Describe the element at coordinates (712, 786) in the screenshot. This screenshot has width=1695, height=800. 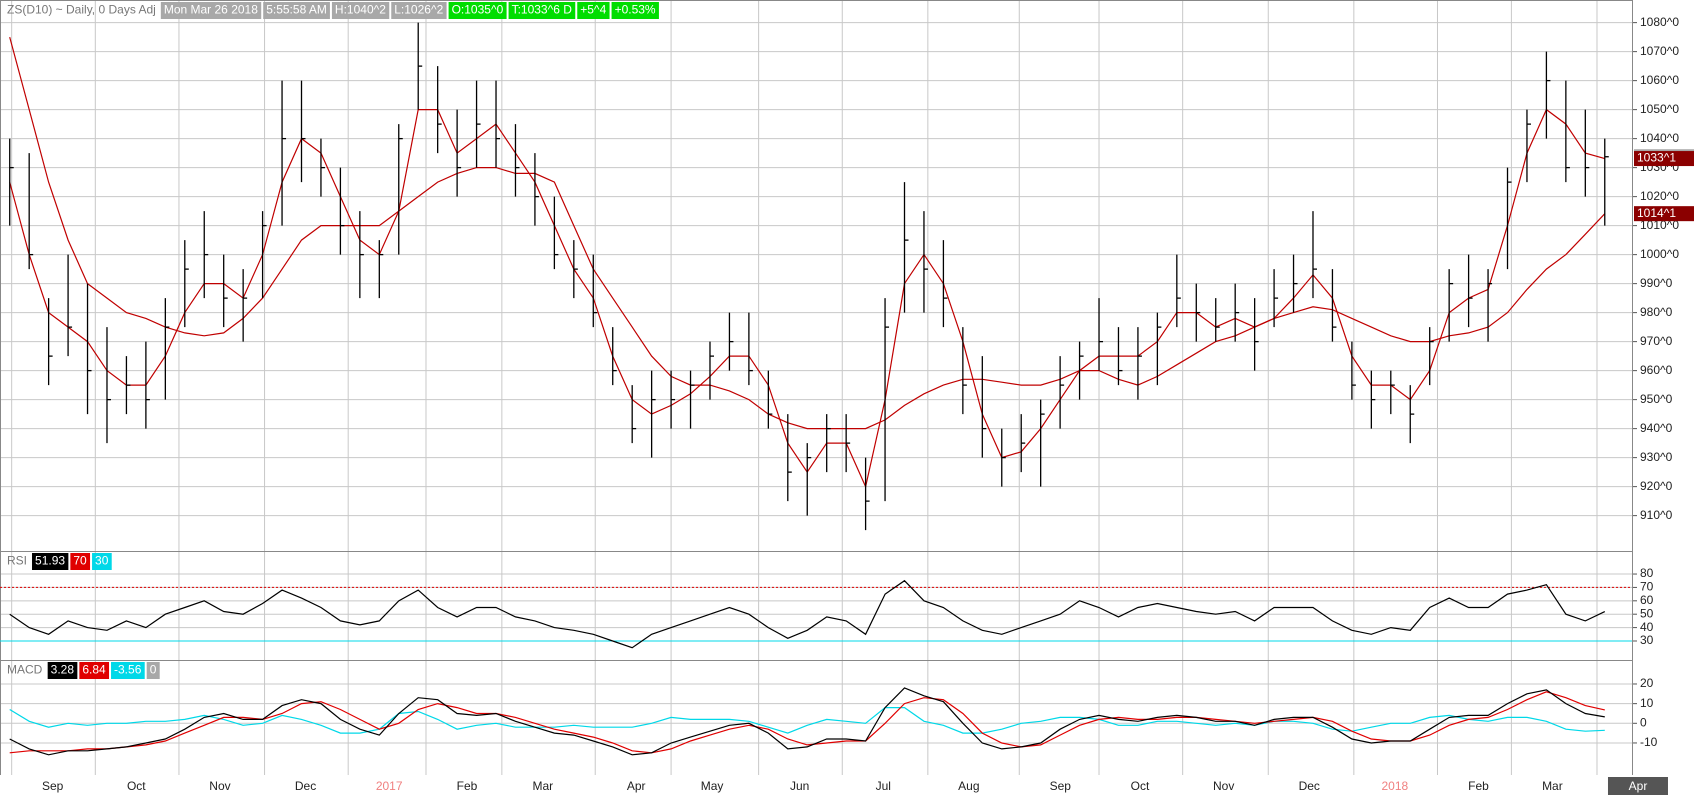
I see `x-tick-label: May` at that location.